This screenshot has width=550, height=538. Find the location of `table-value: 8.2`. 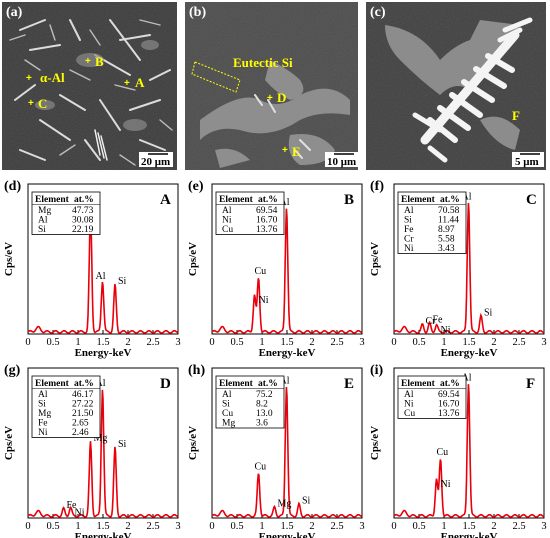

table-value: 8.2 is located at coordinates (262, 405).